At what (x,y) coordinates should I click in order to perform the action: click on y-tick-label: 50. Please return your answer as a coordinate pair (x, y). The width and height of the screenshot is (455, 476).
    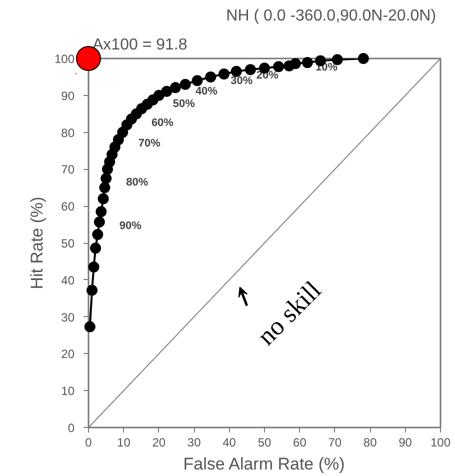
    Looking at the image, I should click on (68, 243).